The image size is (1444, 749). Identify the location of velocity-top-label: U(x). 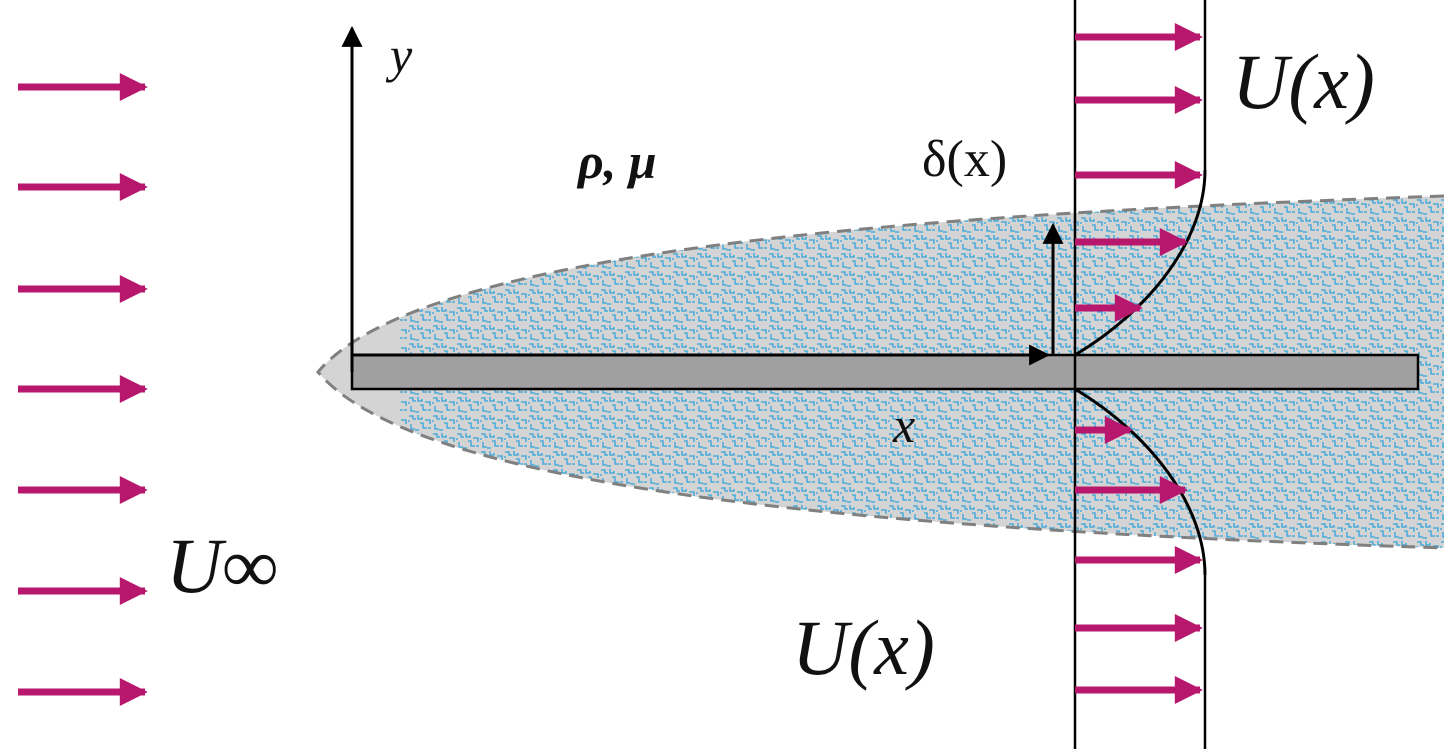
(1303, 81).